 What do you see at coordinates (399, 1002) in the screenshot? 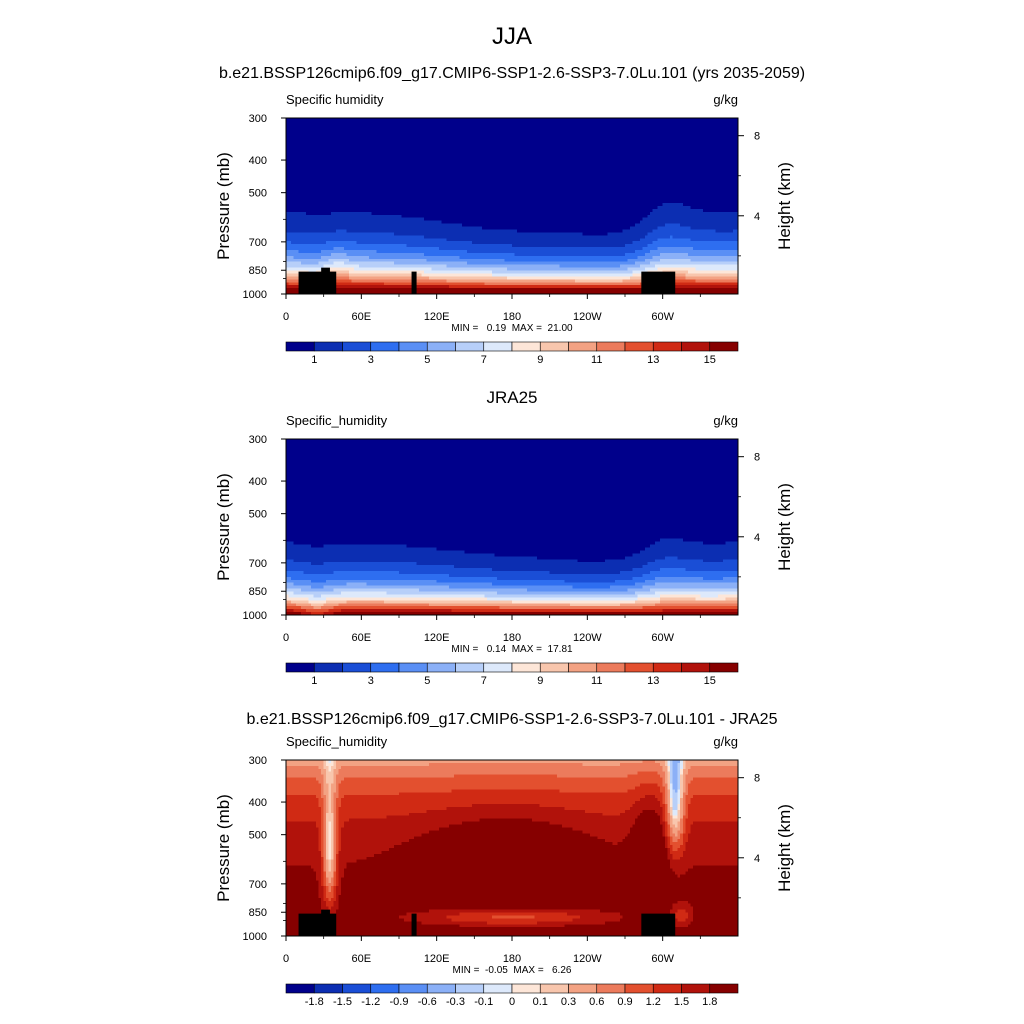
I see `colorbar-label: -0.9` at bounding box center [399, 1002].